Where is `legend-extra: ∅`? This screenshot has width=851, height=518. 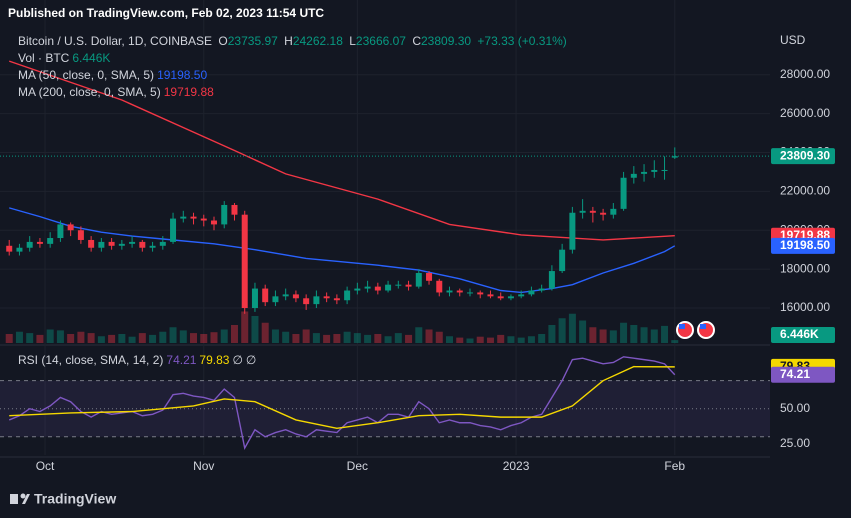
legend-extra: ∅ is located at coordinates (237, 360).